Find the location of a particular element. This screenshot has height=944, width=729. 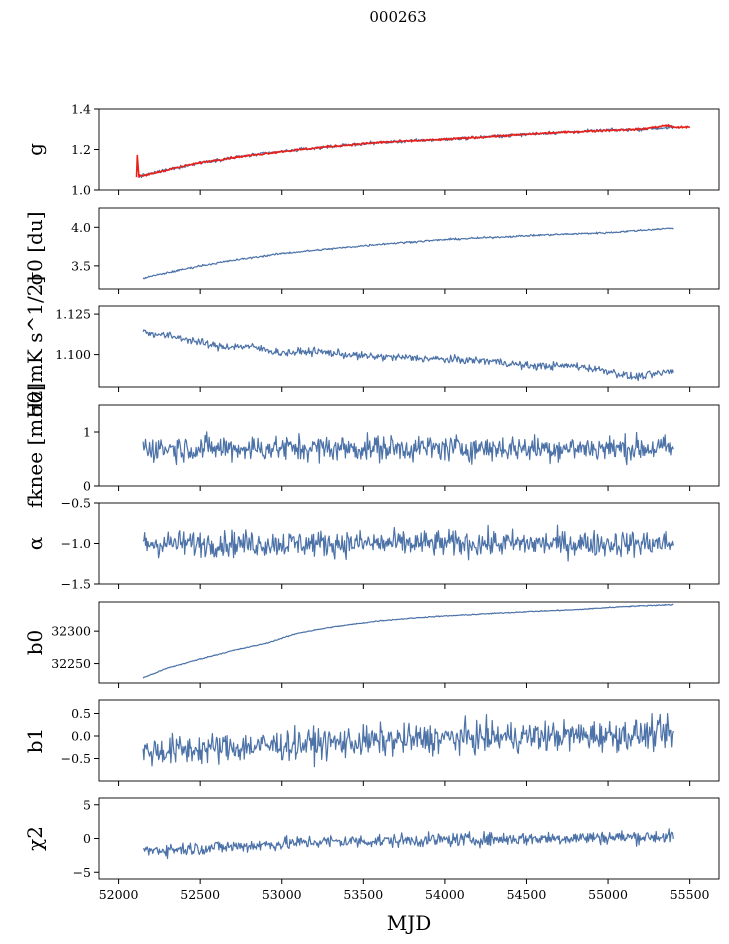

panel-4: 0 1 fknee [mHz] is located at coordinates (371, 445).